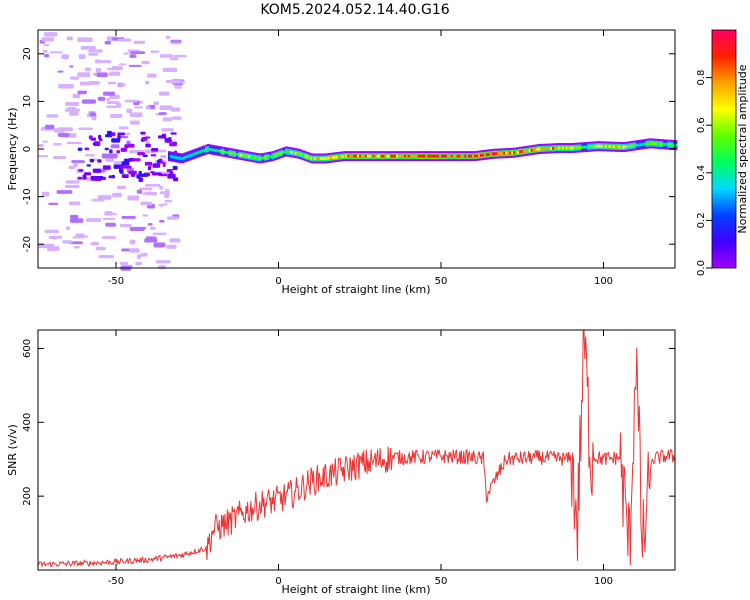 The image size is (750, 600). I want to click on snr-y-axis-label: SNR (v/v), so click(12, 450).